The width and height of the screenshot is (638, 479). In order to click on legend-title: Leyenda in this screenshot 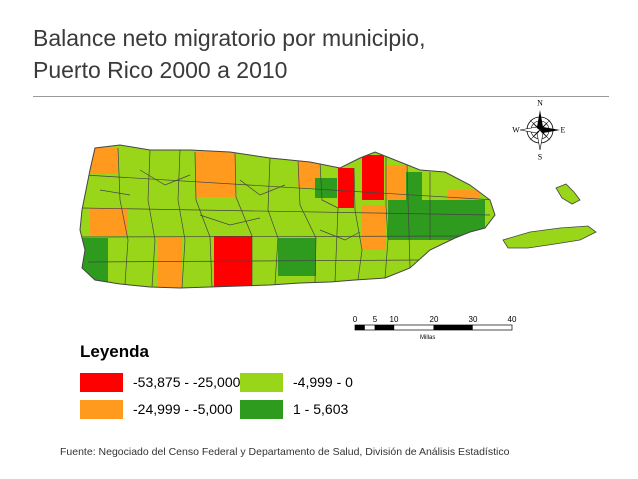, I will do `click(114, 351)`.